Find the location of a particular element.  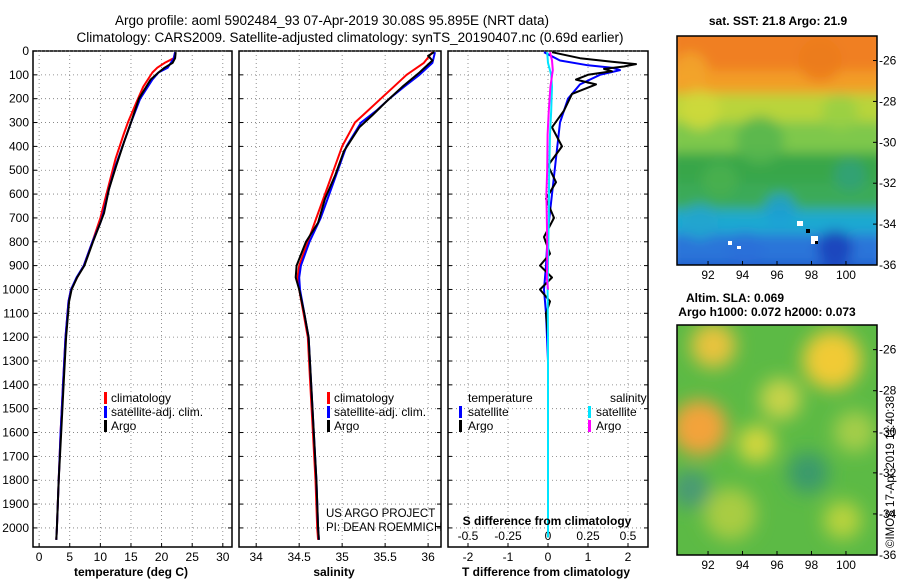

depth-tick-label: 800 is located at coordinates (19, 242).